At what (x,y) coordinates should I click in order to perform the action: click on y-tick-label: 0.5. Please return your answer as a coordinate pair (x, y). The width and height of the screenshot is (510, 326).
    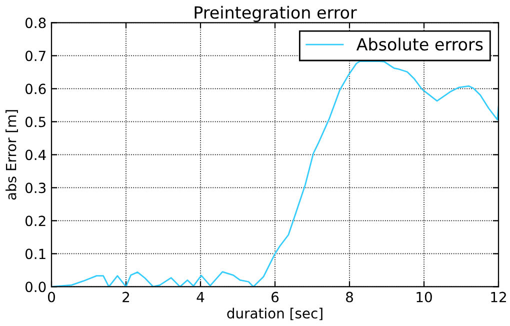
    Looking at the image, I should click on (35, 122).